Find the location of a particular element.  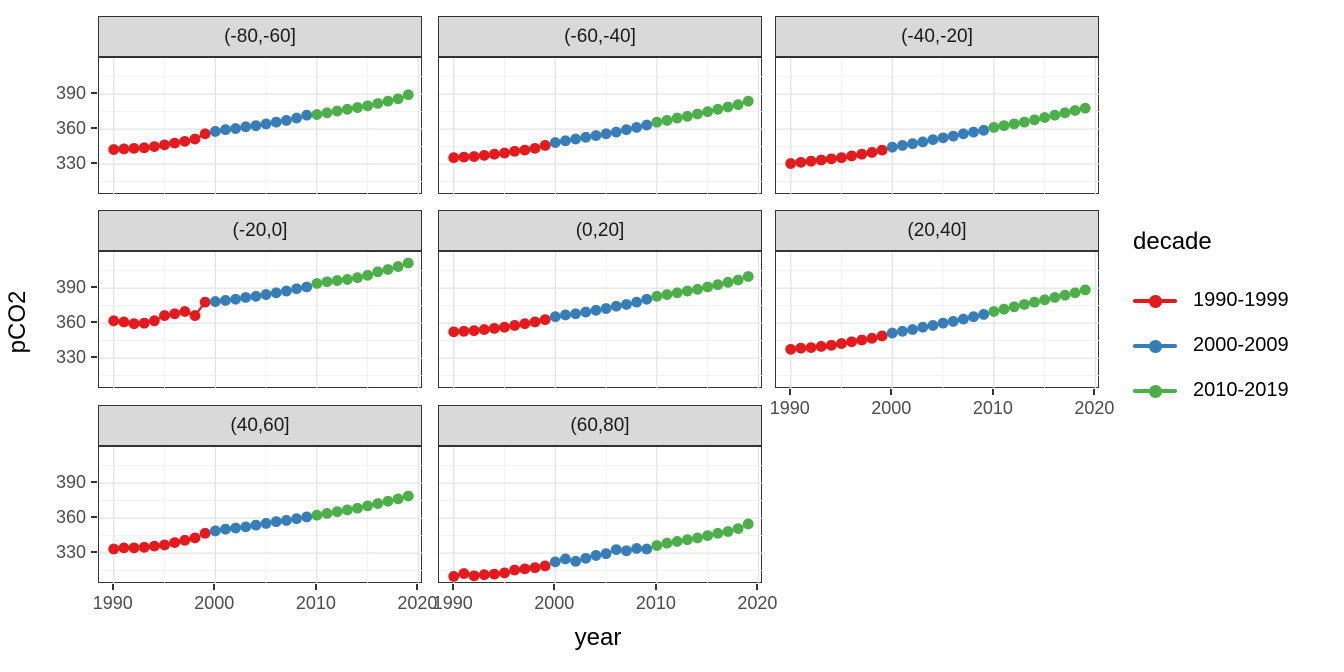

facet-strip-label: (-20,0] is located at coordinates (260, 230).